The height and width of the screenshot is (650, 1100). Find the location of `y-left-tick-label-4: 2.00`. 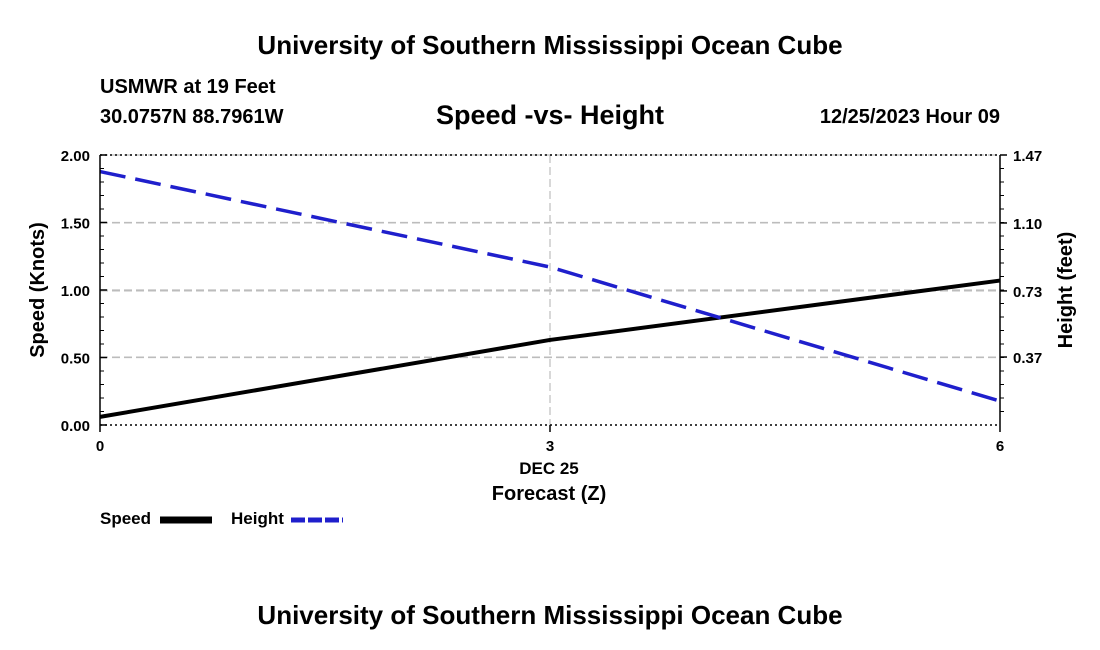

y-left-tick-label-4: 2.00 is located at coordinates (75, 156).